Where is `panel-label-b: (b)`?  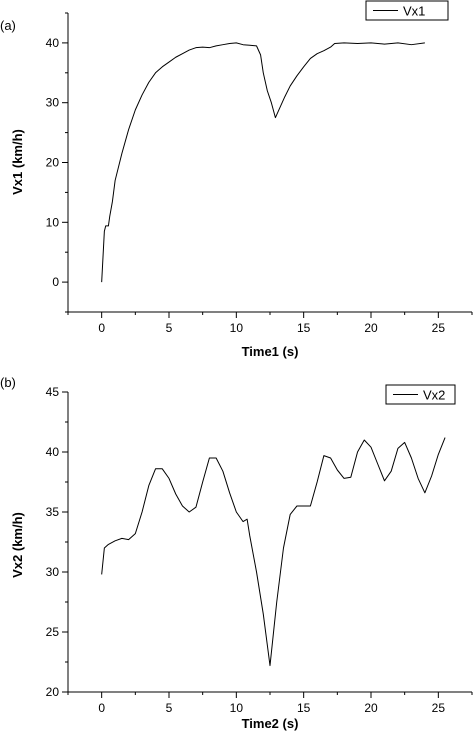 panel-label-b: (b) is located at coordinates (8, 382).